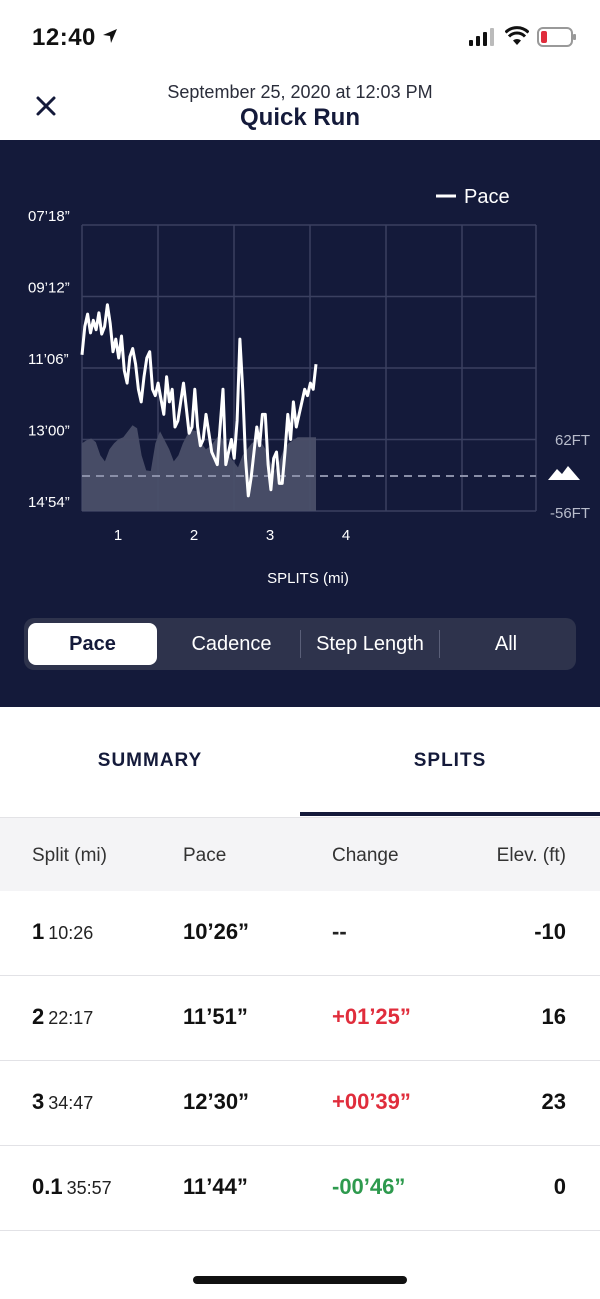  What do you see at coordinates (371, 1016) in the screenshot?
I see `change-cell: +01’25”` at bounding box center [371, 1016].